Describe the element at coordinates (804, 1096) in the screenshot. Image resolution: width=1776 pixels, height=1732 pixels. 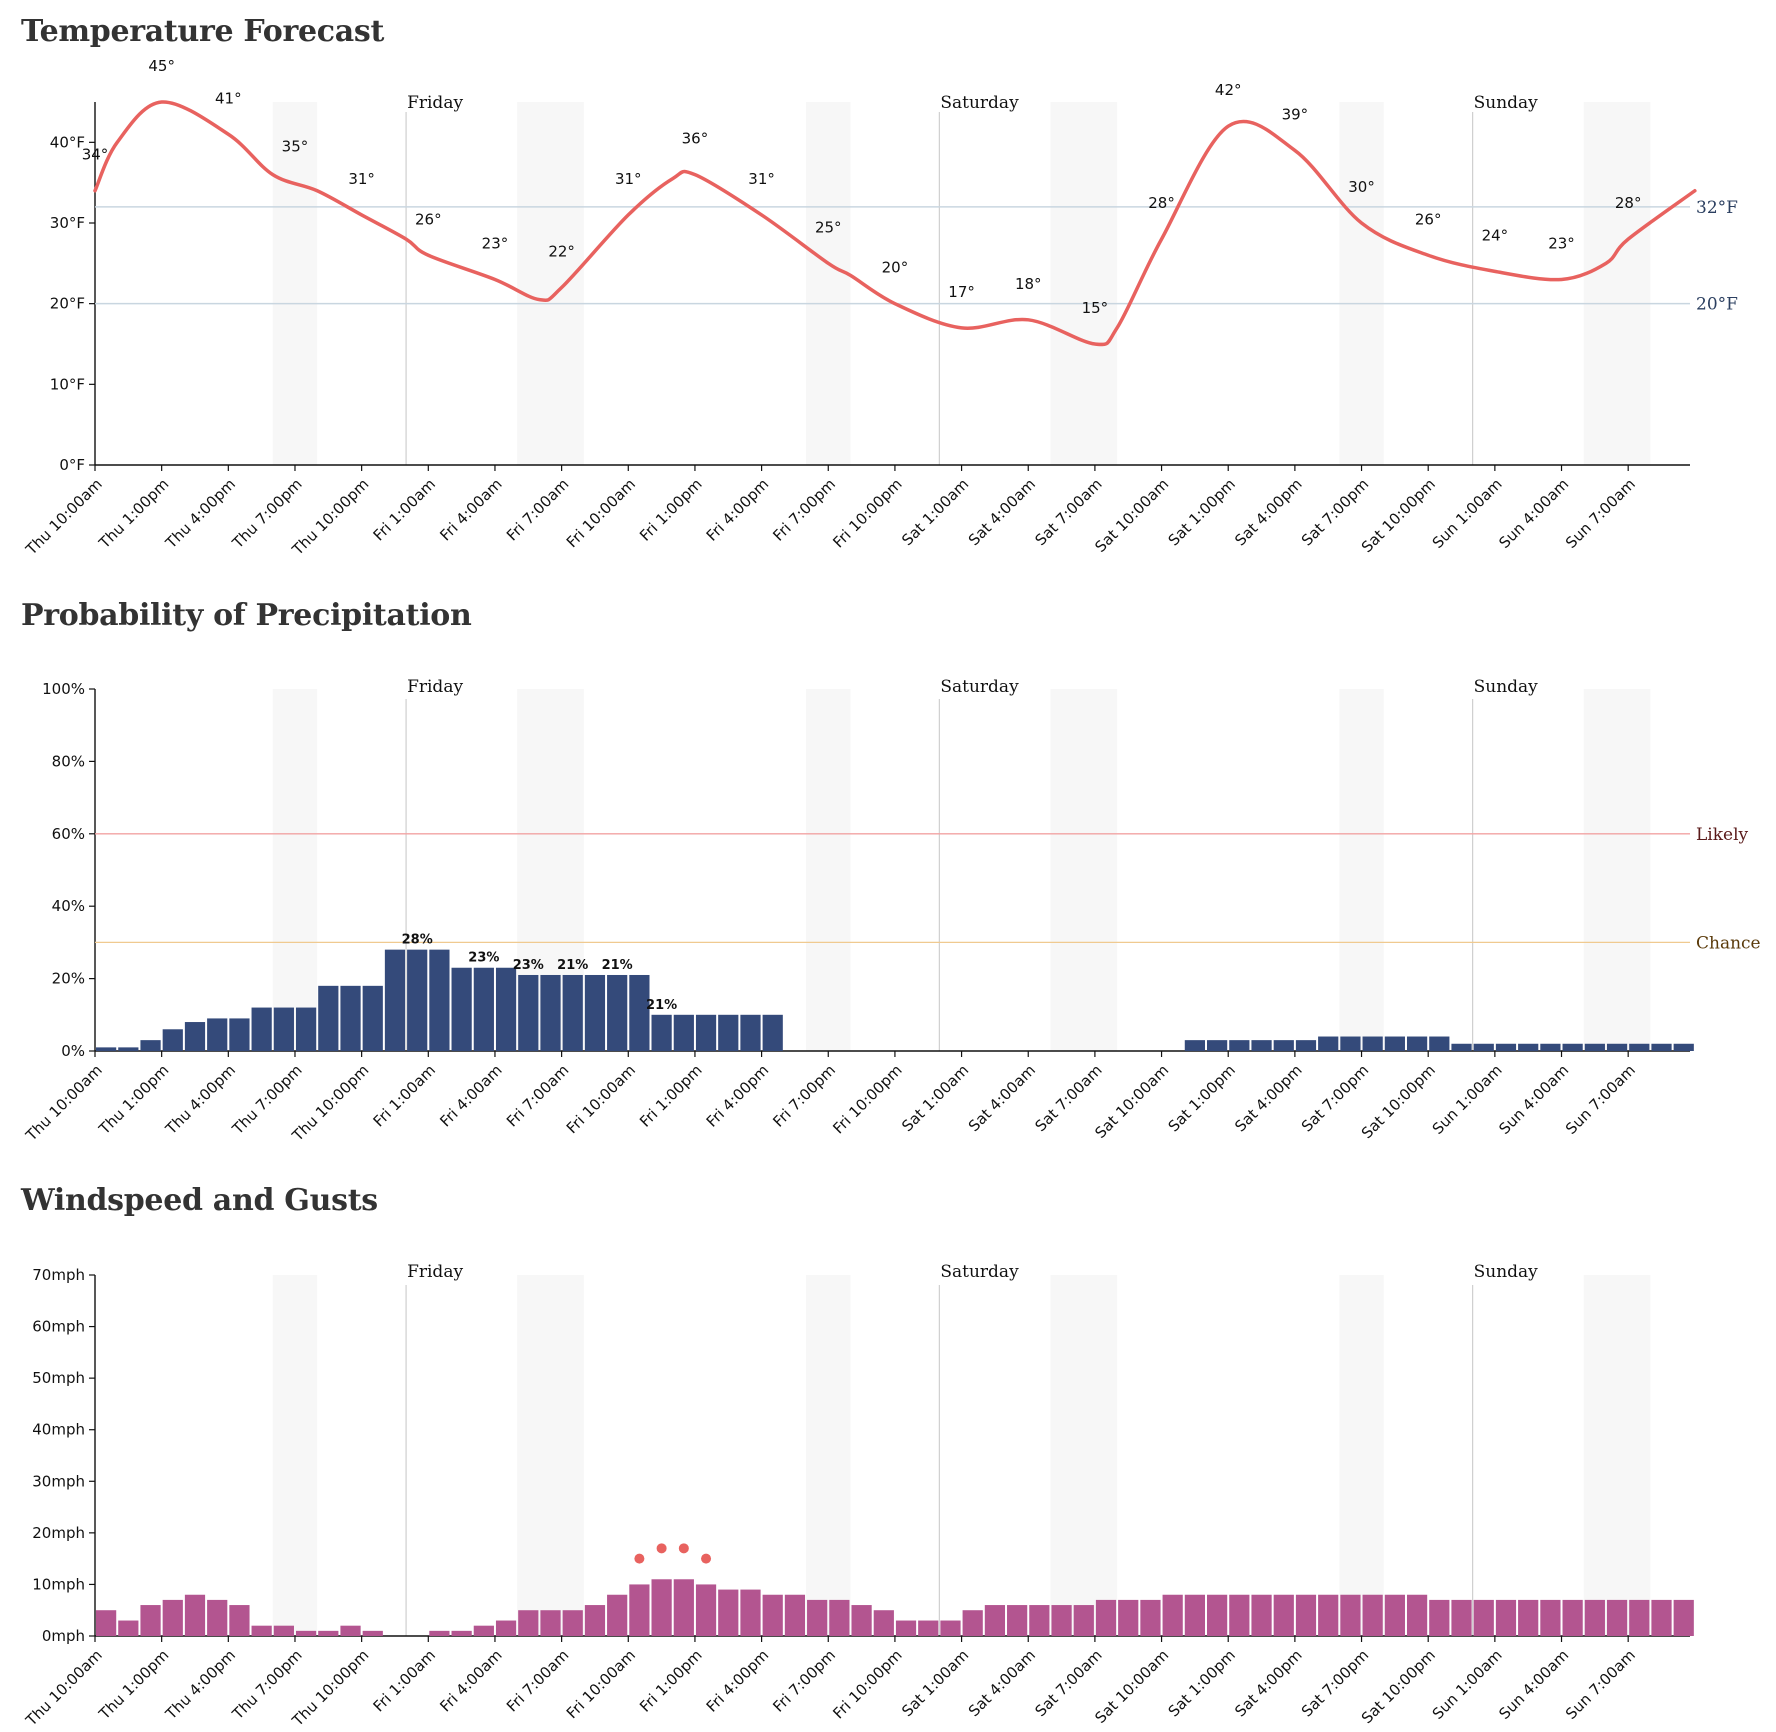
I see `x-tick-label: Fri 7:00pm` at that location.